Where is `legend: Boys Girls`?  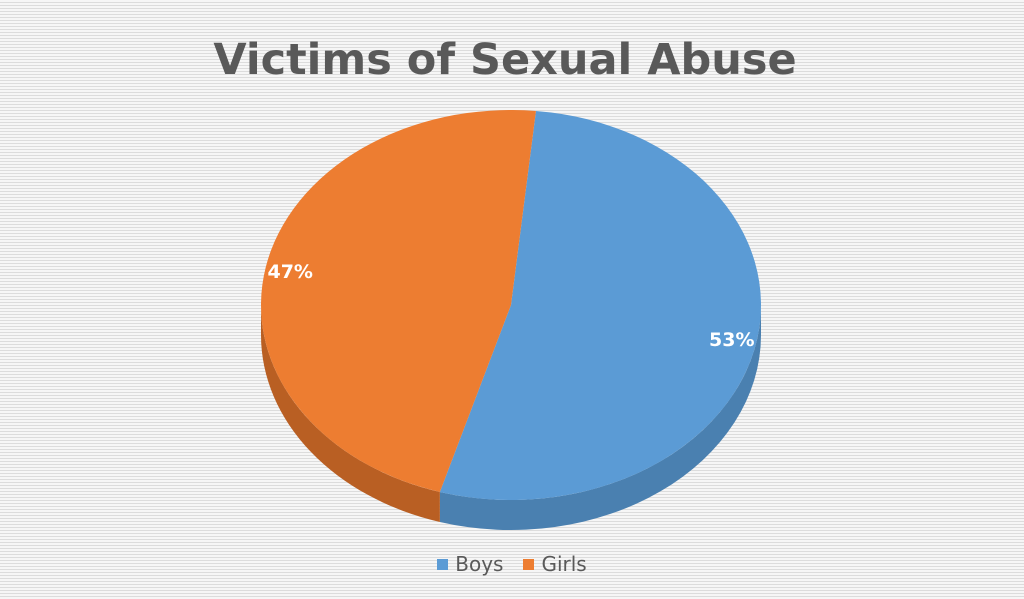
legend: Boys Girls is located at coordinates (512, 564).